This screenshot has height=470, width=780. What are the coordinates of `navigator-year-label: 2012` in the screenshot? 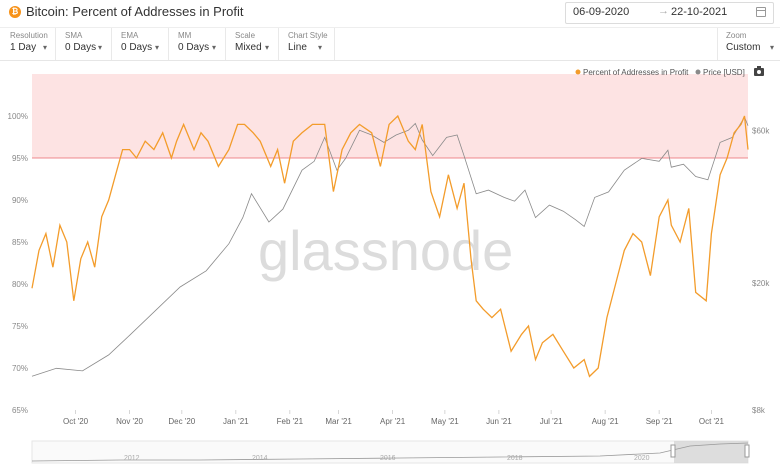 It's located at (132, 458).